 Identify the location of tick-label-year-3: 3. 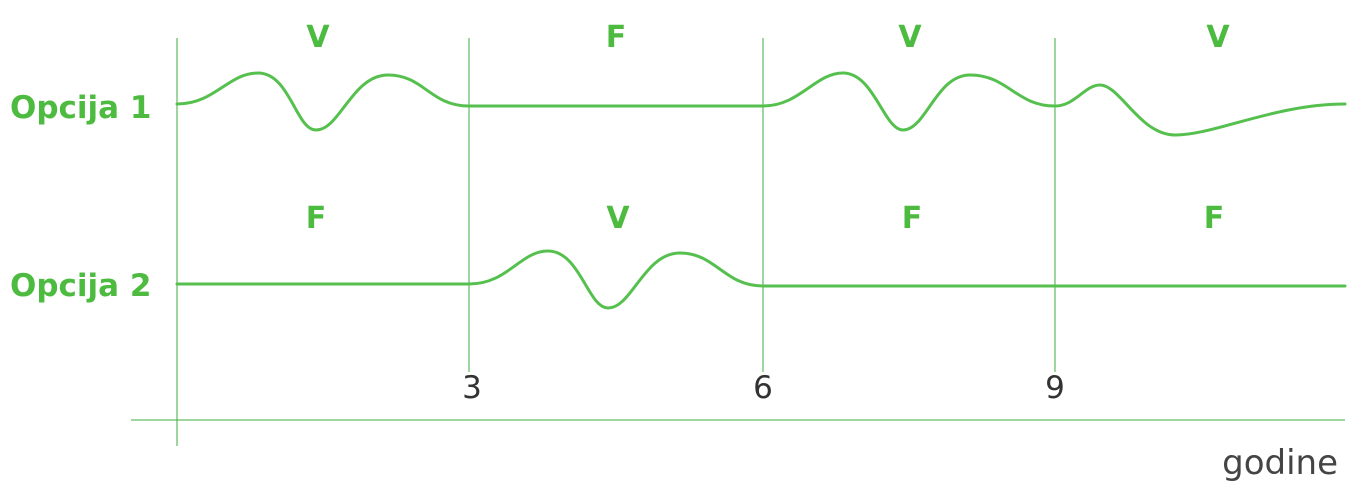
(472, 388).